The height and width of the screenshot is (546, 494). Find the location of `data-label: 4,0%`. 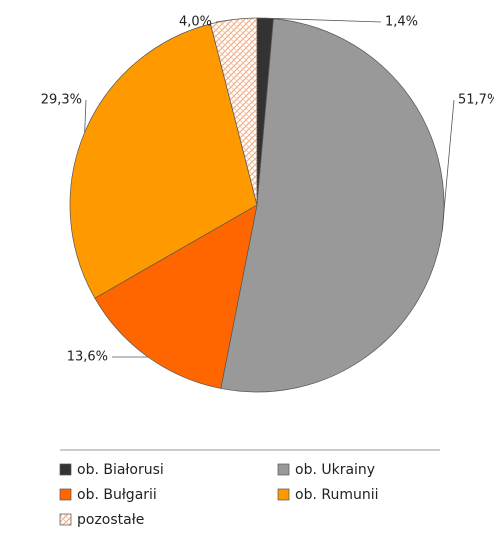

data-label: 4,0% is located at coordinates (195, 22).